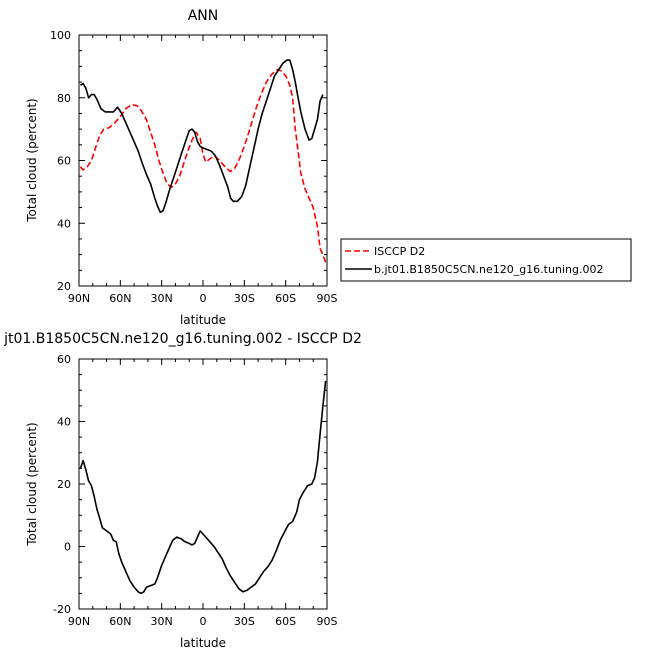 The height and width of the screenshot is (656, 656). Describe the element at coordinates (64, 484) in the screenshot. I see `bottom-y-tick-label: 20` at that location.